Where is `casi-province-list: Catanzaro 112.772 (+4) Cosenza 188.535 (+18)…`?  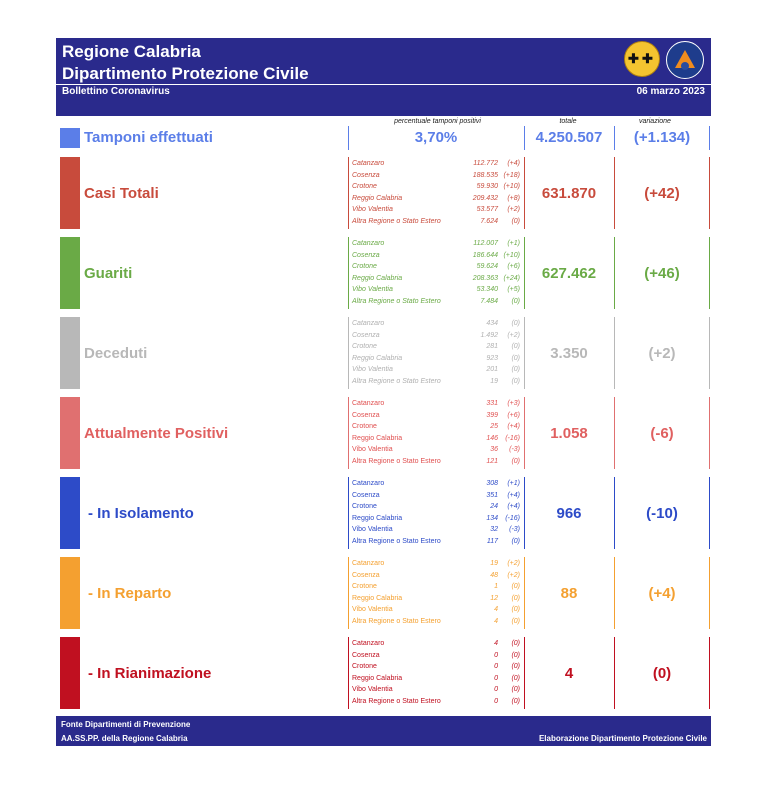
casi-province-list: Catanzaro 112.772 (+4) Cosenza 188.535 (+18)… is located at coordinates (437, 193).